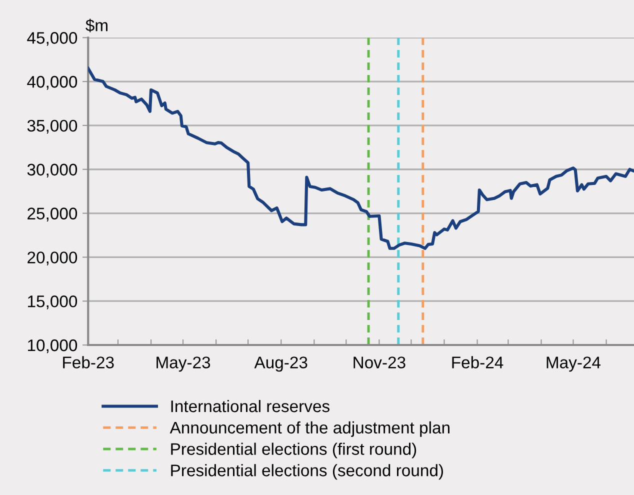 Image resolution: width=634 pixels, height=495 pixels. I want to click on x-tick-label: May-23, so click(183, 364).